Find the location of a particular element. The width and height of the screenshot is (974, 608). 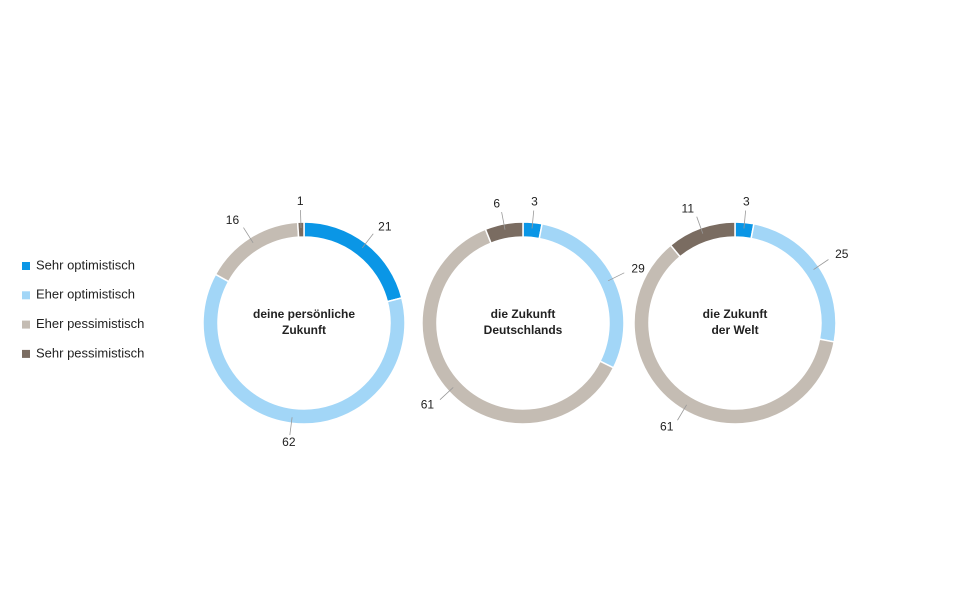

center-label: der Welt is located at coordinates (734, 330).